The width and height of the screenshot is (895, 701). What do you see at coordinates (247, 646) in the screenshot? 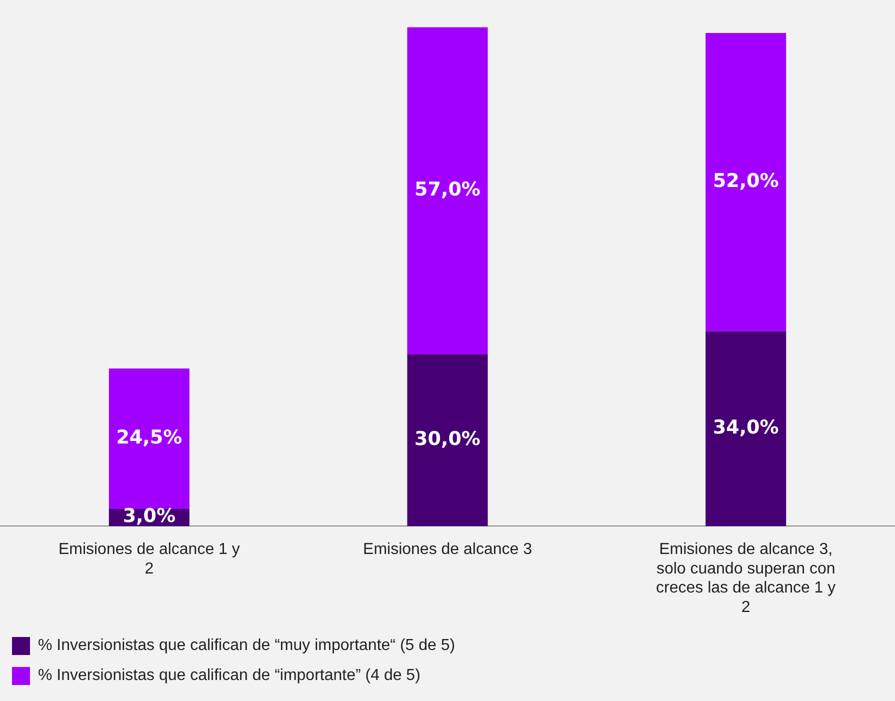
I see `legend-label: % Inversionistas que califican de “muy importante“ (5 de 5)` at bounding box center [247, 646].